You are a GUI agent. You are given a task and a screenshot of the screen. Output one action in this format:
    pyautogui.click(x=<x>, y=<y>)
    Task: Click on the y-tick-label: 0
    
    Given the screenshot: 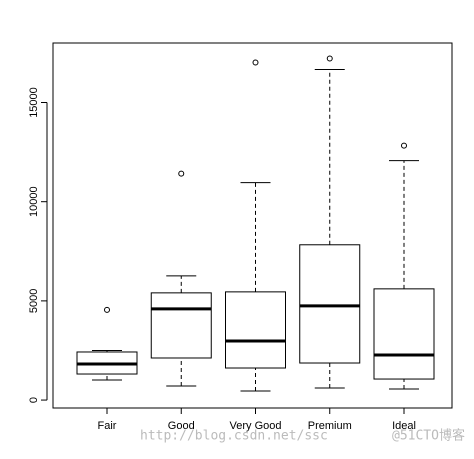 What is the action you would take?
    pyautogui.click(x=34, y=400)
    